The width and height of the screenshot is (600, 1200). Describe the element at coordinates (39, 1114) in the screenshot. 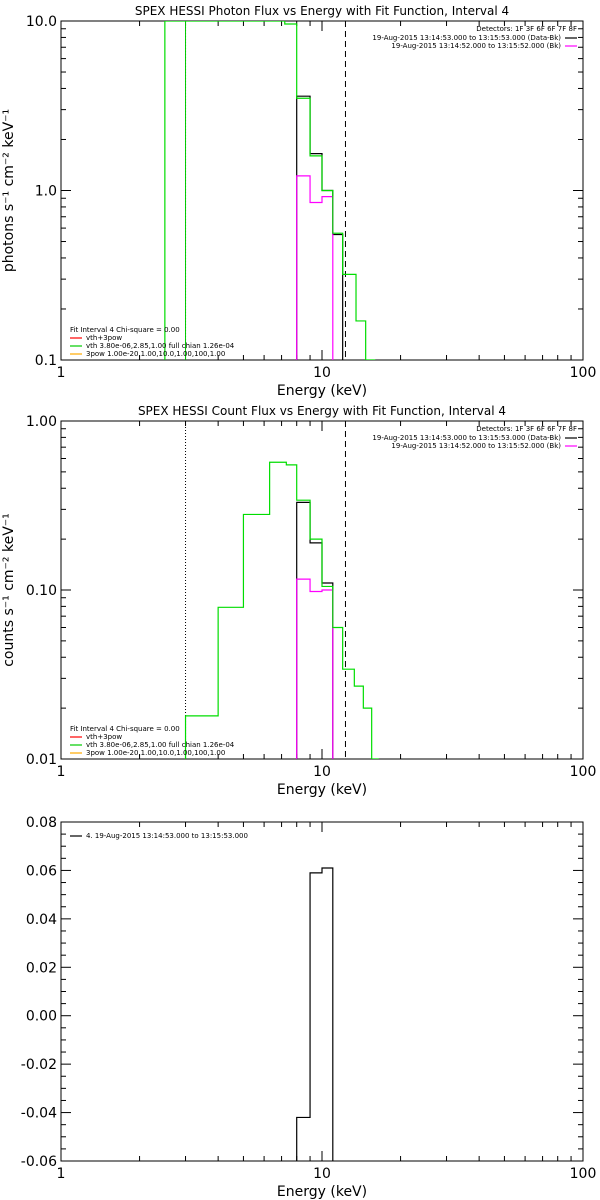

I see `y-tick-label: -0.04` at that location.